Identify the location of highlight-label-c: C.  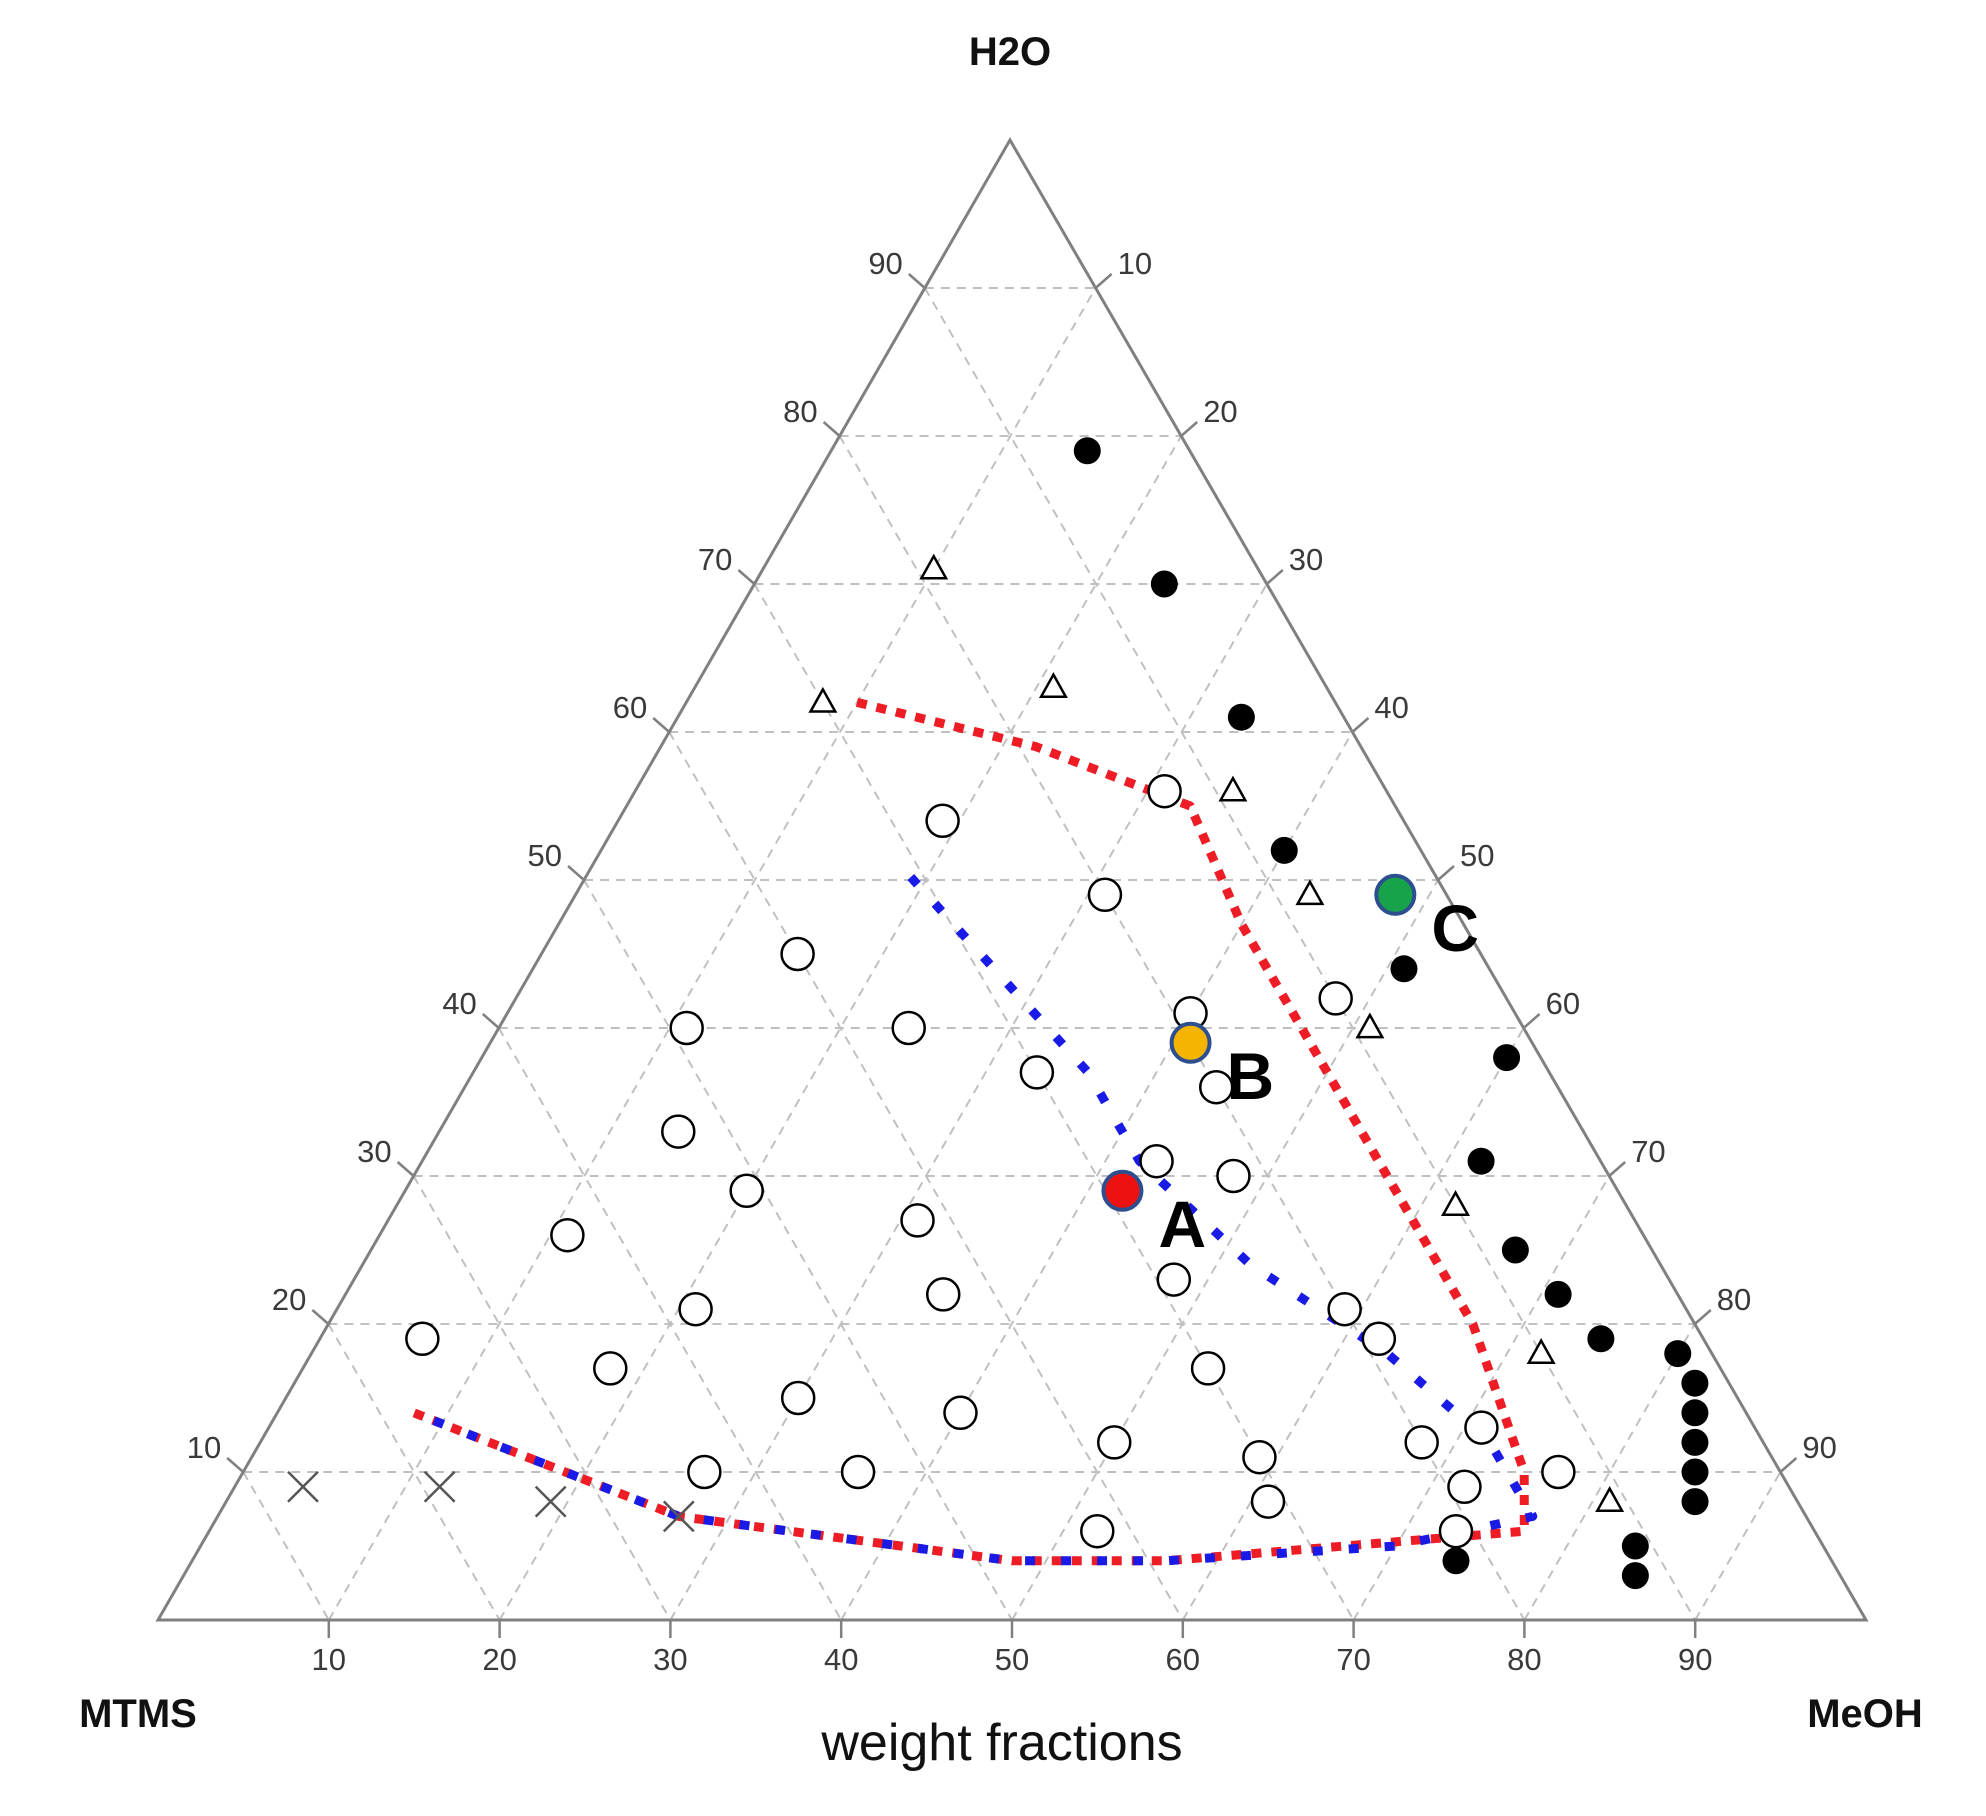
(1455, 928).